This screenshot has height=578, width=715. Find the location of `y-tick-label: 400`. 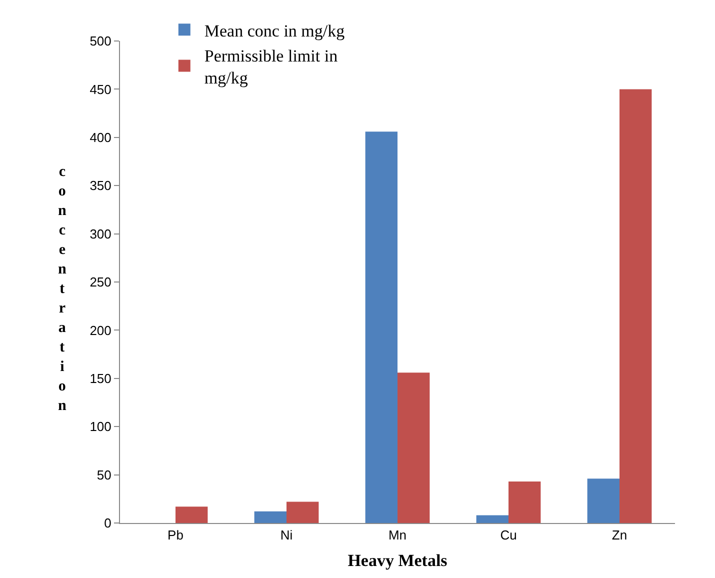

y-tick-label: 400 is located at coordinates (101, 137).